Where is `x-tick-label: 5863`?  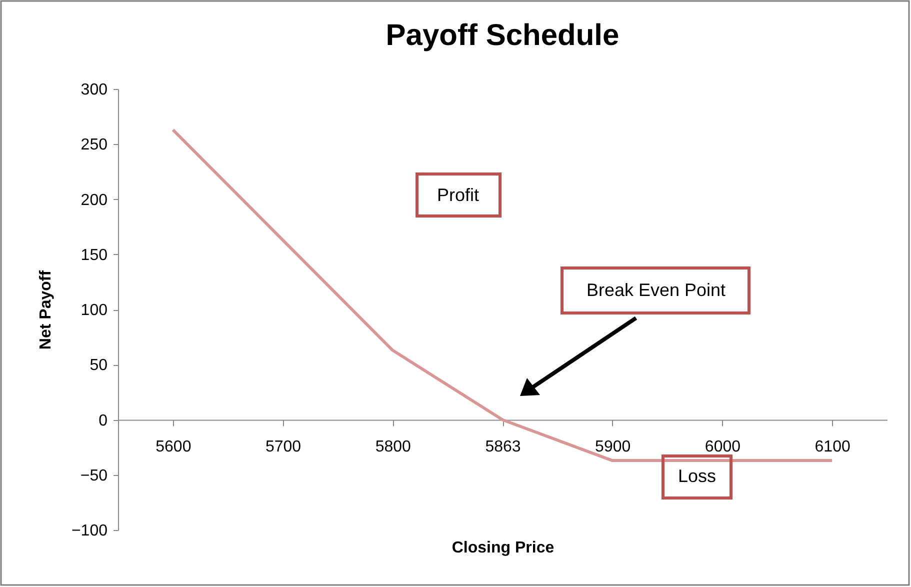
x-tick-label: 5863 is located at coordinates (503, 447).